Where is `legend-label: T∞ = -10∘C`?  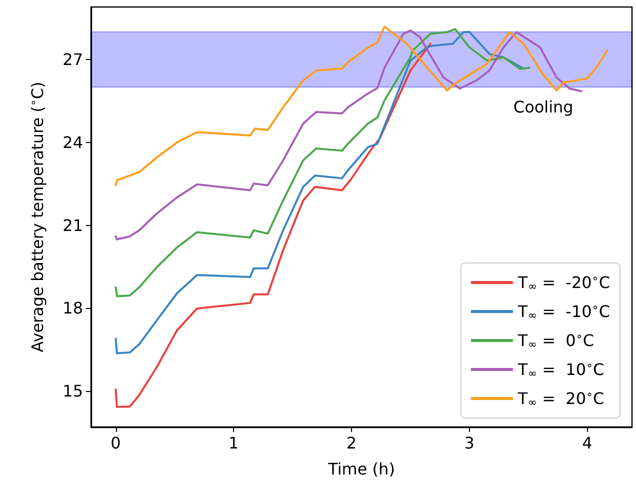 legend-label: T∞ = -10∘C is located at coordinates (563, 311).